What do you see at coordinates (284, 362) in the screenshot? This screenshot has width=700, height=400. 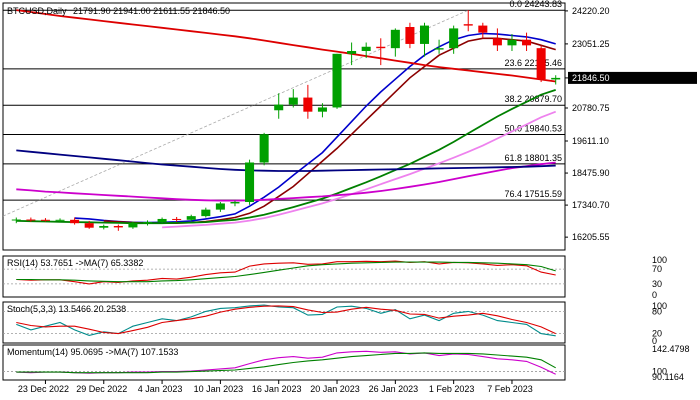 I see `momentum-pane-frame` at bounding box center [284, 362].